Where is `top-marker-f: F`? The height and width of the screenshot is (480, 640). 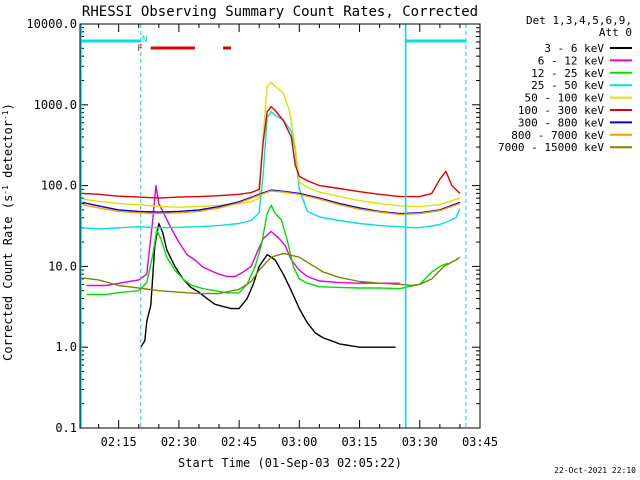
top-marker-f: F is located at coordinates (139, 49).